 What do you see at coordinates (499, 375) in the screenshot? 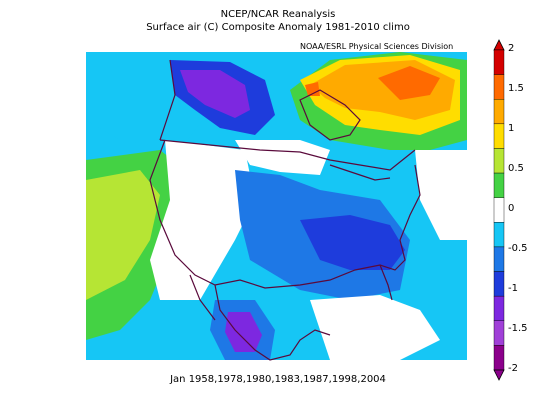
I see `colorbar-bottom-arrow` at bounding box center [499, 375].